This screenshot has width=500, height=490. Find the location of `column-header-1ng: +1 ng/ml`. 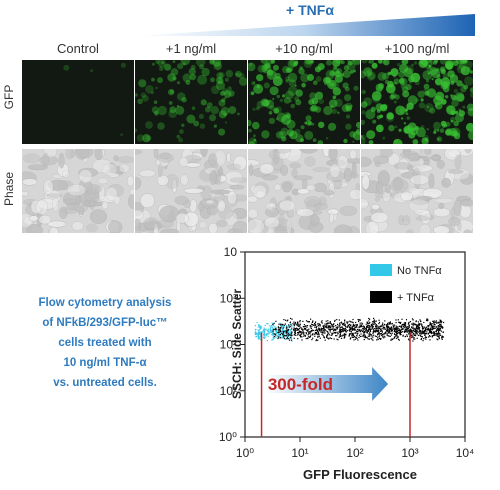

column-header-1ng: +1 ng/ml is located at coordinates (191, 48).